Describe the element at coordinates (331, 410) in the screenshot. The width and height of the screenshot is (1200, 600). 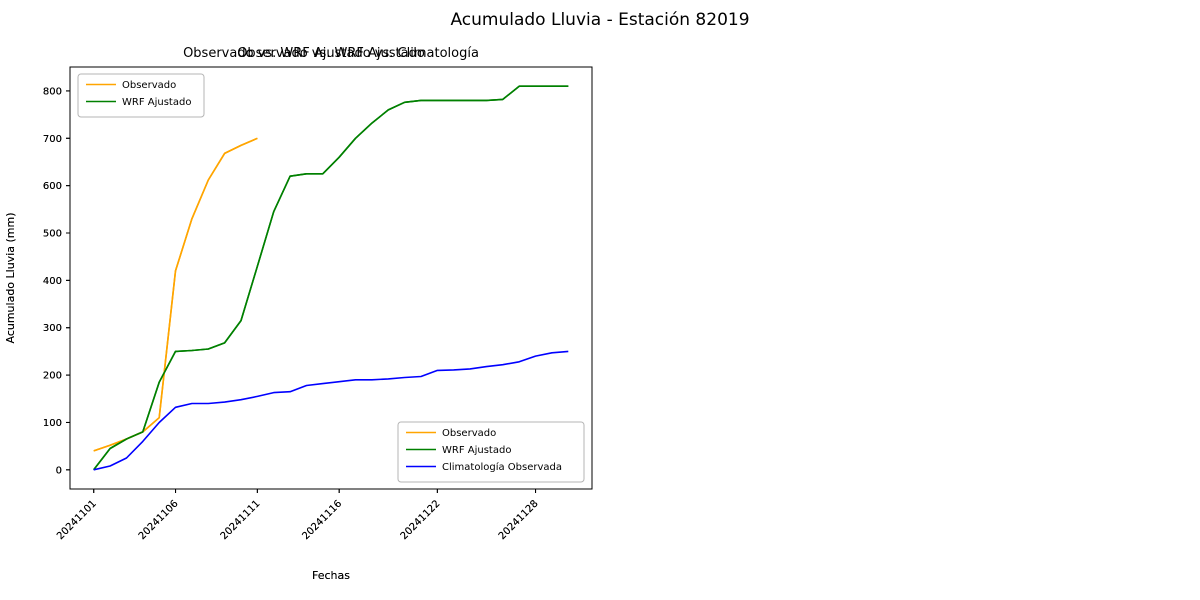
I see `series-line-climatolog-a-observada` at that location.